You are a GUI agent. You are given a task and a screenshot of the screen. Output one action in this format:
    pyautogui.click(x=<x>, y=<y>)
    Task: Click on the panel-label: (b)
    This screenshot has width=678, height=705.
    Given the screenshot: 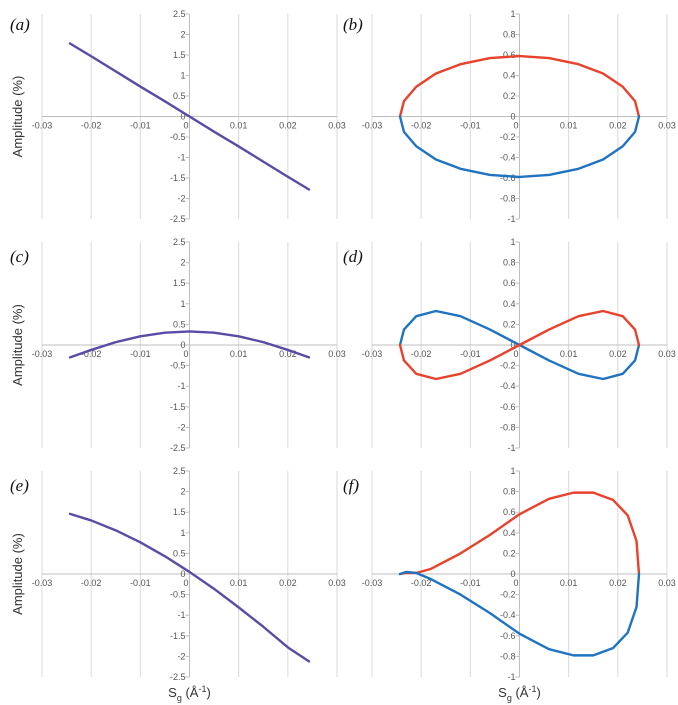 What is the action you would take?
    pyautogui.click(x=353, y=24)
    